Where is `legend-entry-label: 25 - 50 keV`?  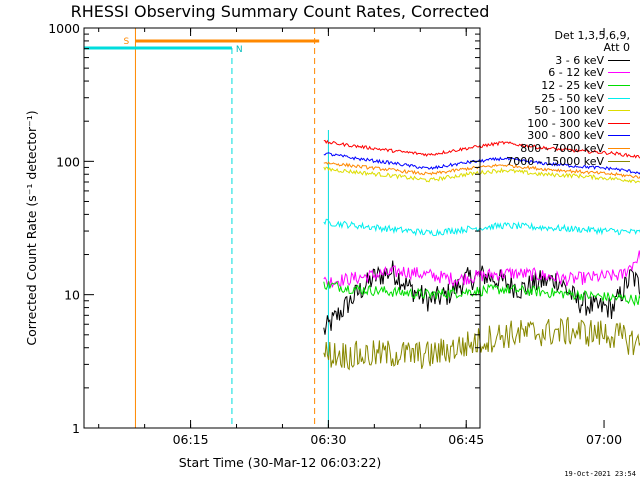 legend-entry-label: 25 - 50 keV is located at coordinates (572, 98).